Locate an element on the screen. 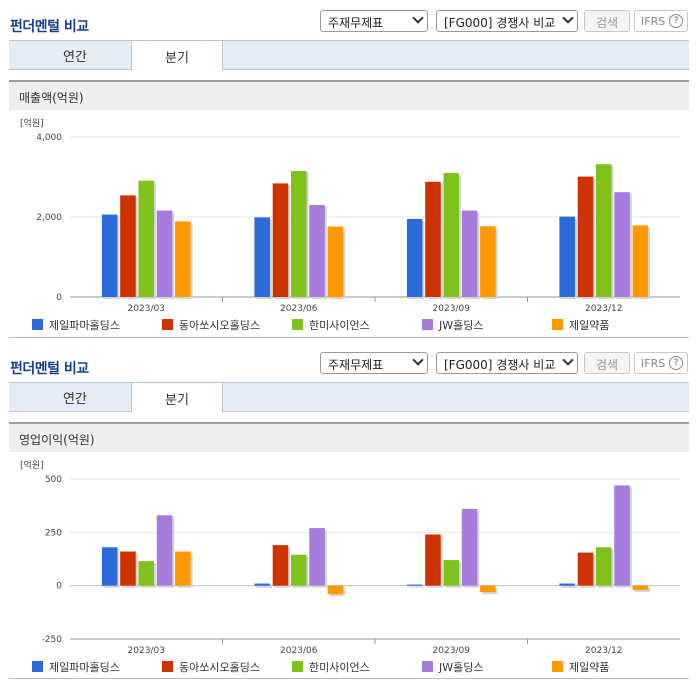 The height and width of the screenshot is (684, 696). y-tick-label: 500 is located at coordinates (53, 480).